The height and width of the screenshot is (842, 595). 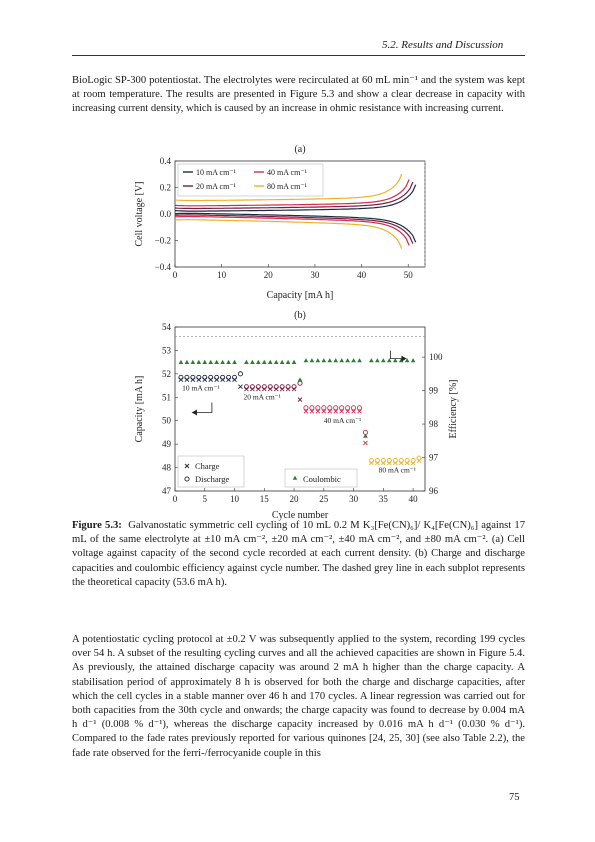 I want to click on legend-discharge-marker, so click(x=187, y=479).